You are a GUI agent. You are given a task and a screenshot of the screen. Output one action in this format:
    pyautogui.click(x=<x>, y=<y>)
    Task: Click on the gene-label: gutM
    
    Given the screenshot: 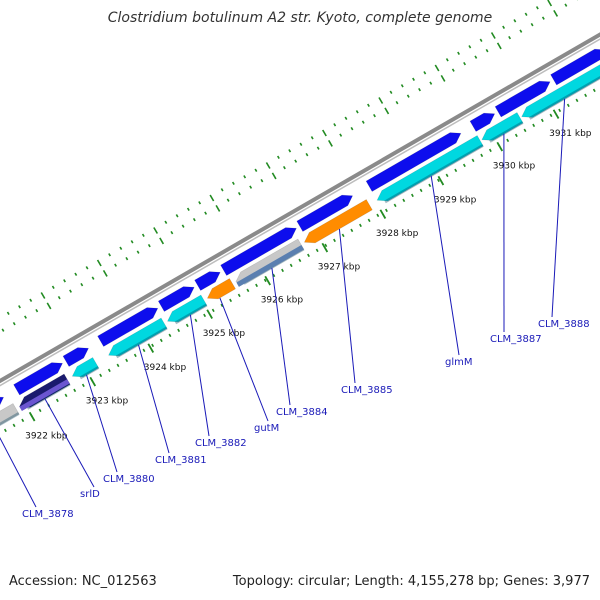 What is the action you would take?
    pyautogui.click(x=266, y=428)
    